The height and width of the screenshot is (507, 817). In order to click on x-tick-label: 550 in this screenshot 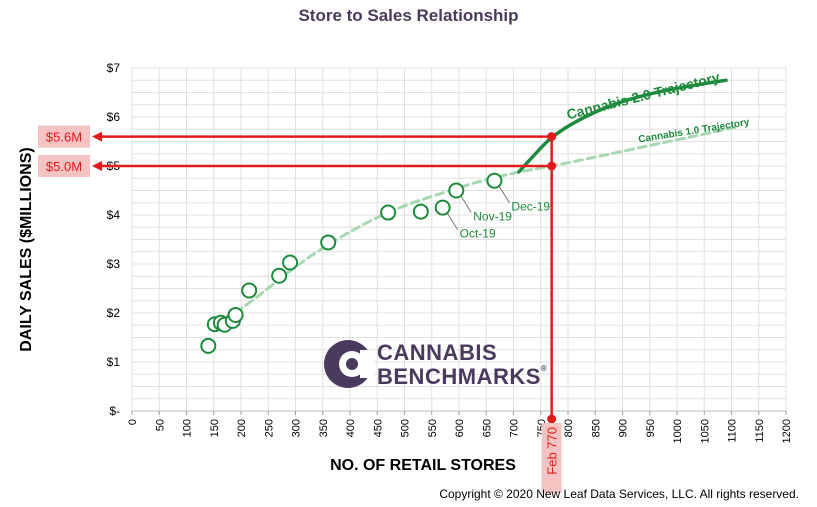, I will do `click(433, 428)`.